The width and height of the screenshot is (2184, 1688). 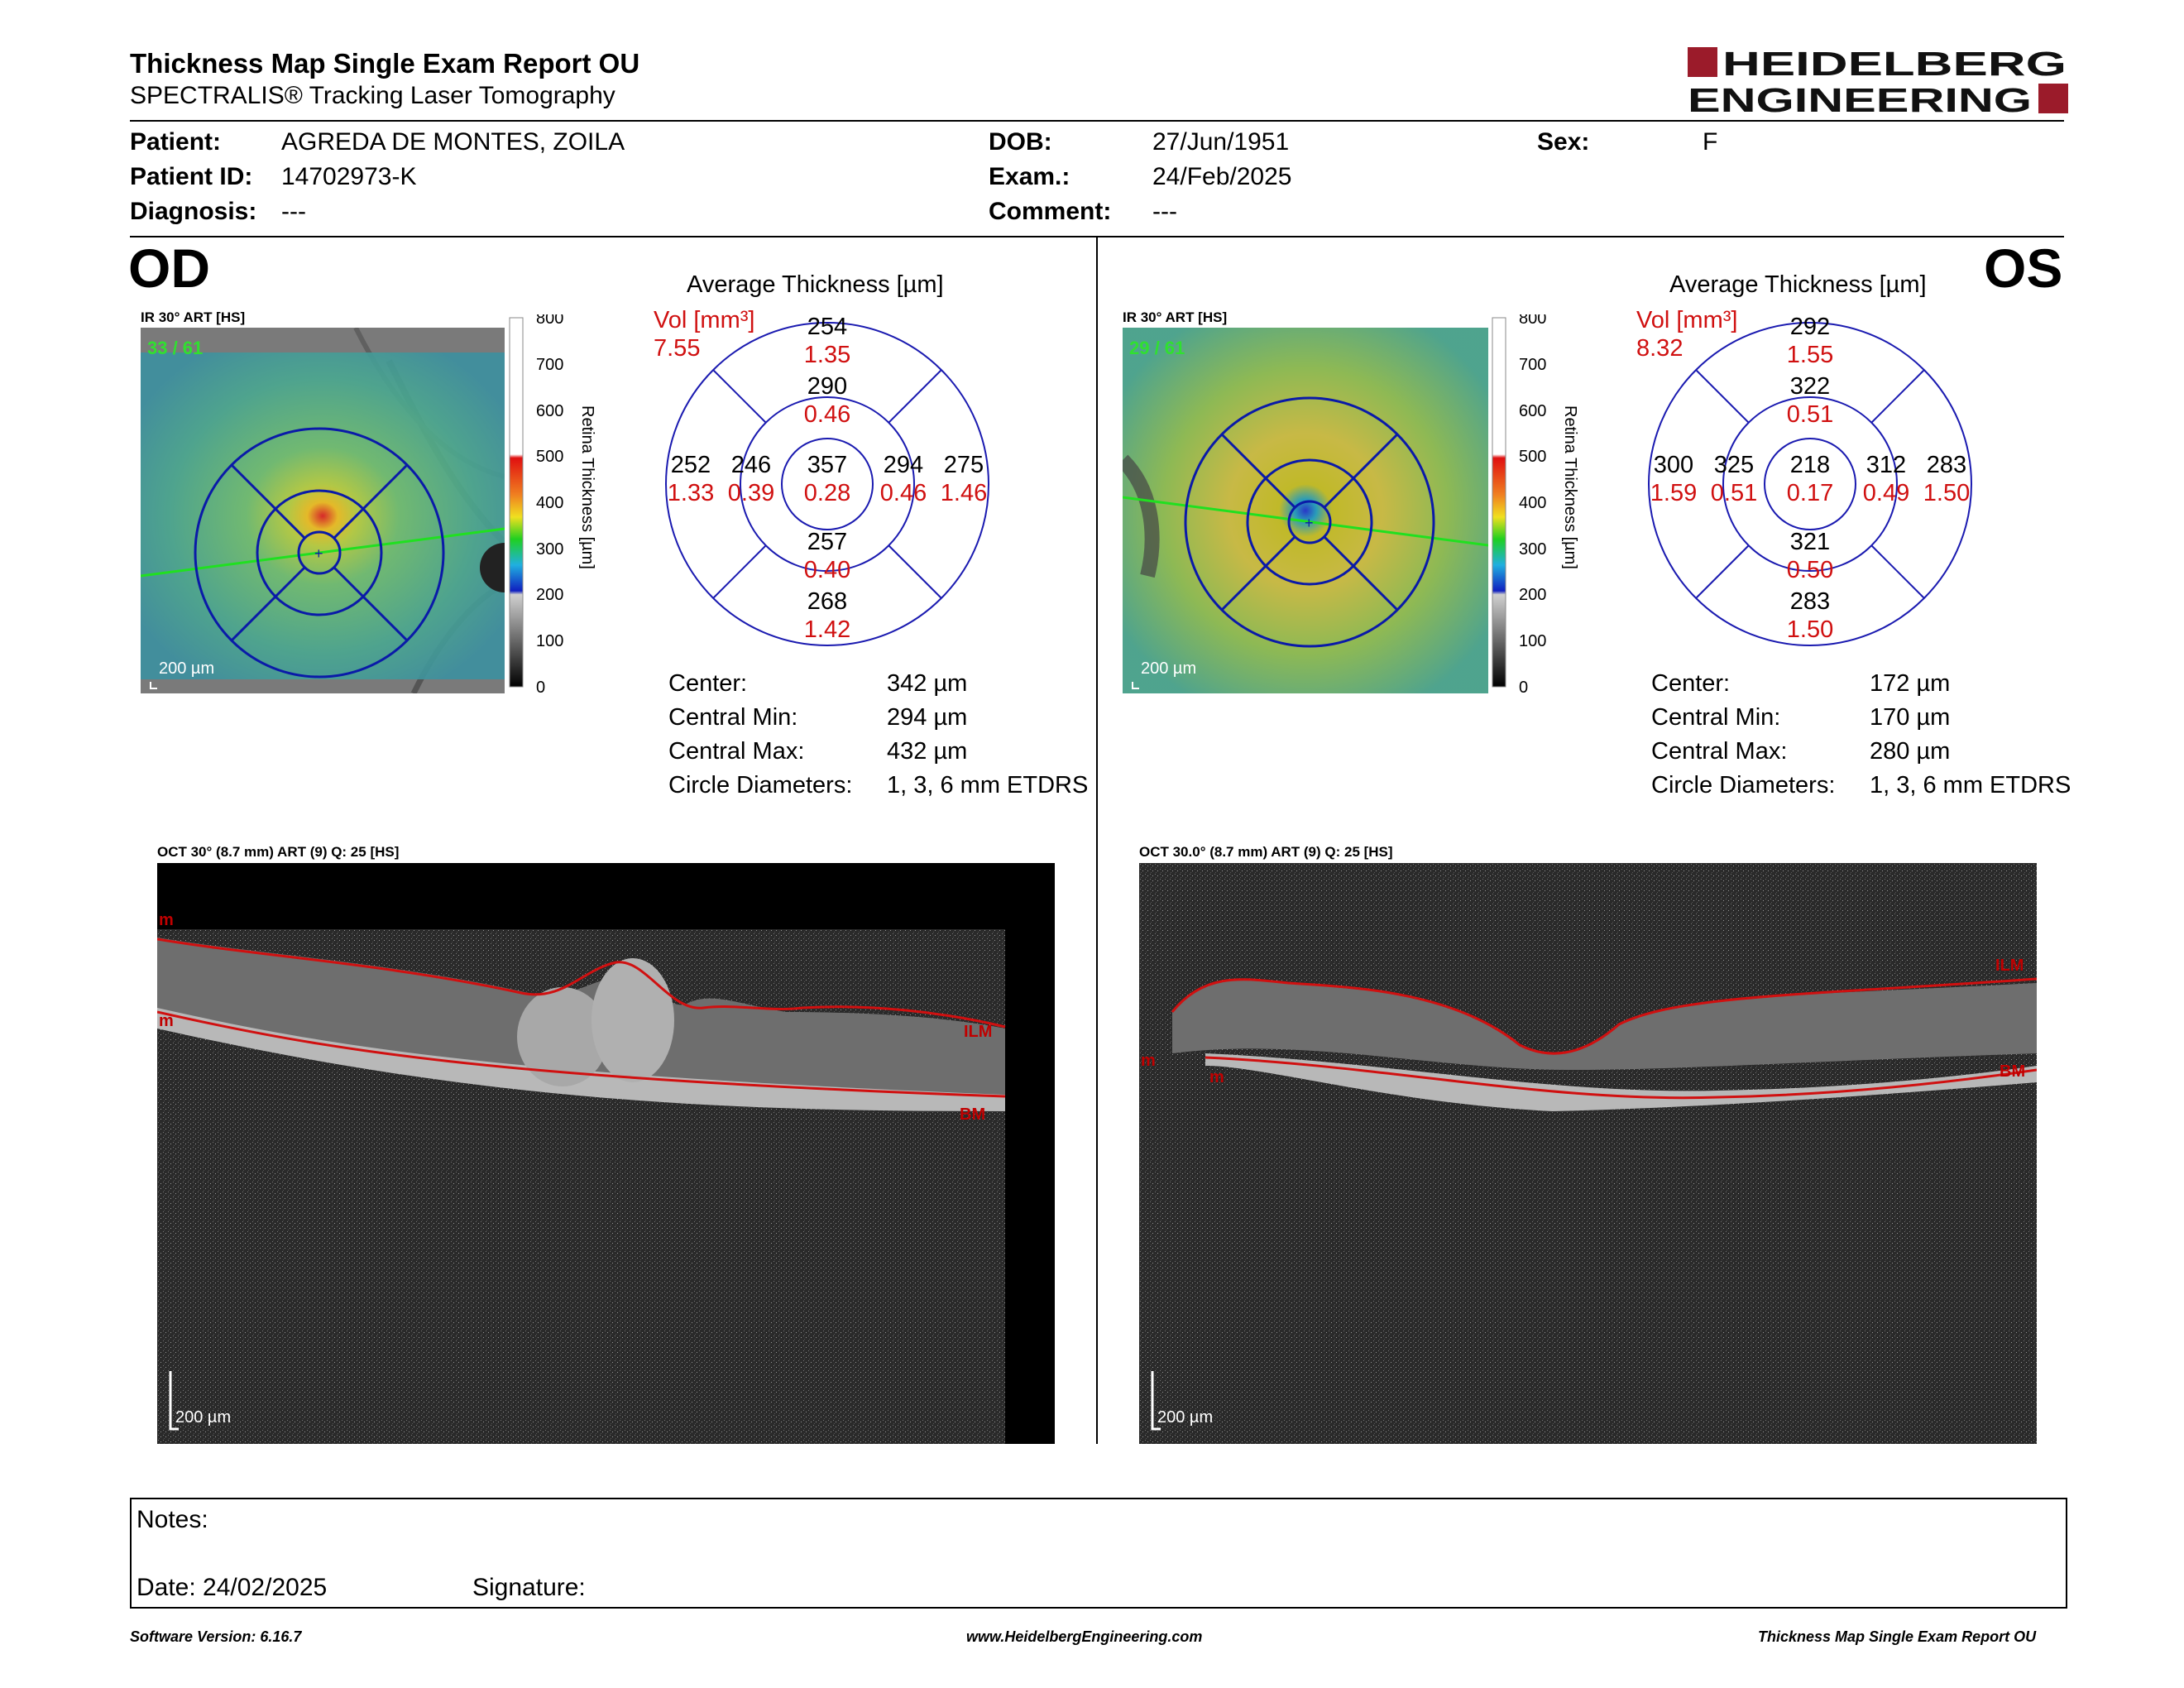 What do you see at coordinates (927, 717) in the screenshot?
I see `od-min-value: 294 µm` at bounding box center [927, 717].